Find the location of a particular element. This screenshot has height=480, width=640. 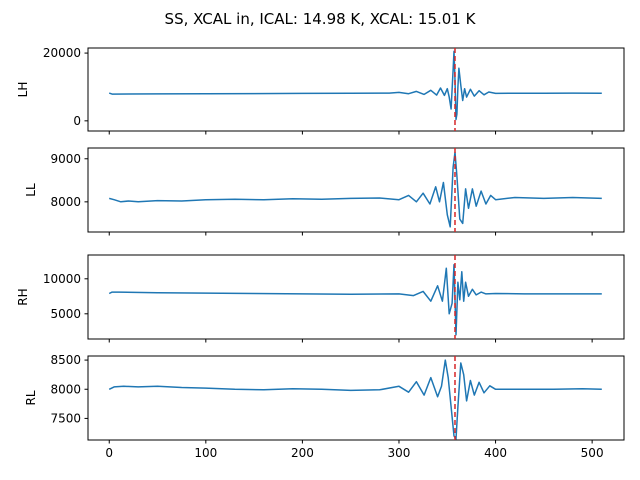

subplot-rl-series-0-line is located at coordinates (355, 399).